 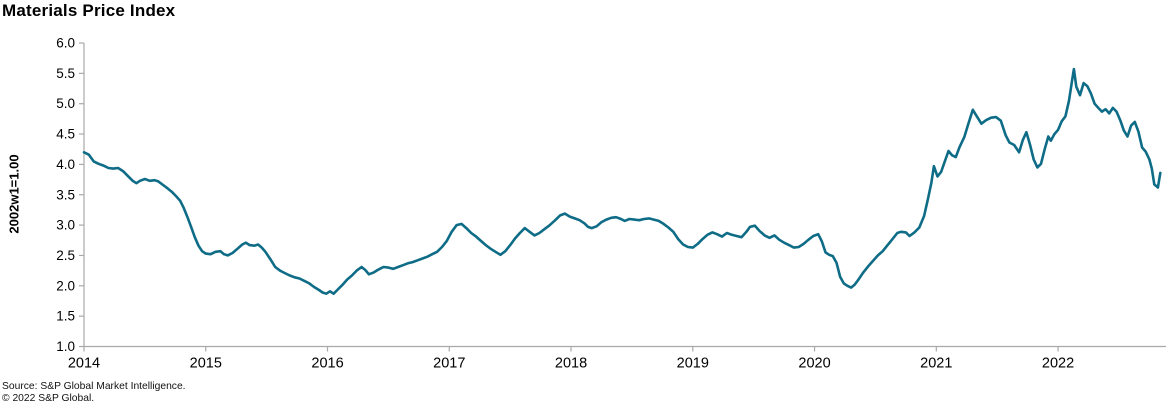 What do you see at coordinates (94, 386) in the screenshot?
I see `source-line: Source: S&P Global Market Intelligence.` at bounding box center [94, 386].